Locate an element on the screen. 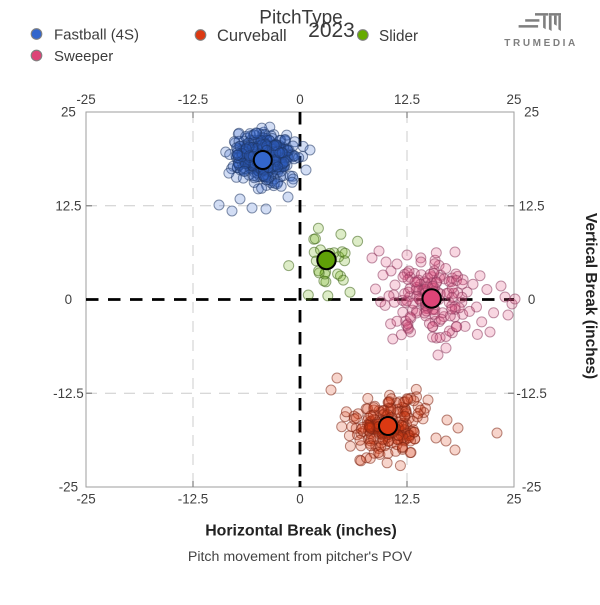  svg-text: Vertical Break (inches) is located at coordinates (590, 296).